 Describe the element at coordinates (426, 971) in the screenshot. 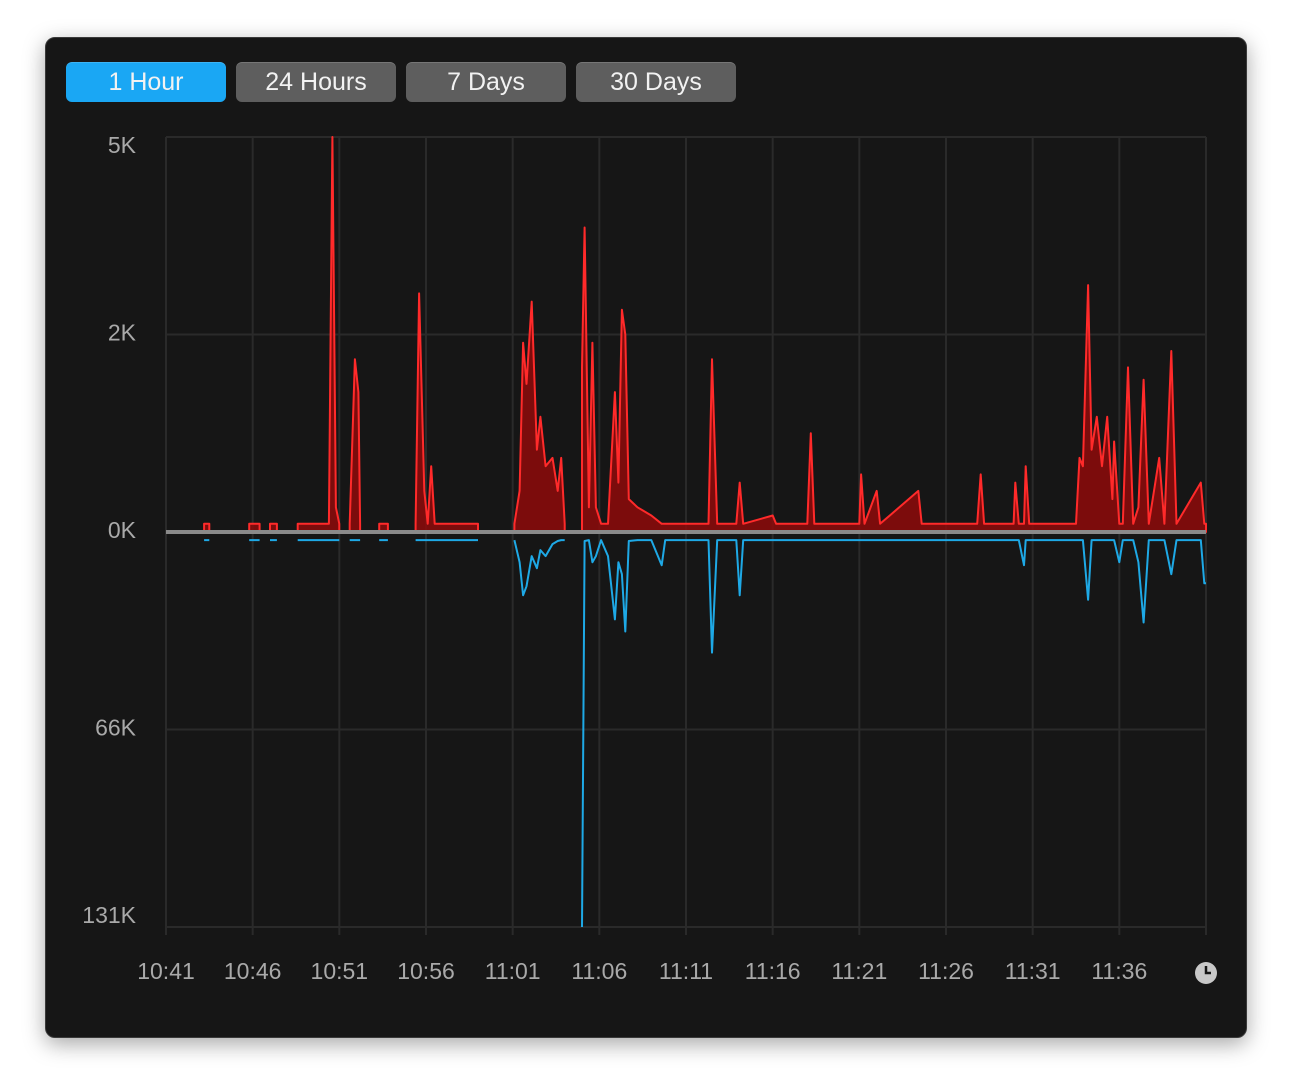

I see `x-tick-label: 10:56` at that location.